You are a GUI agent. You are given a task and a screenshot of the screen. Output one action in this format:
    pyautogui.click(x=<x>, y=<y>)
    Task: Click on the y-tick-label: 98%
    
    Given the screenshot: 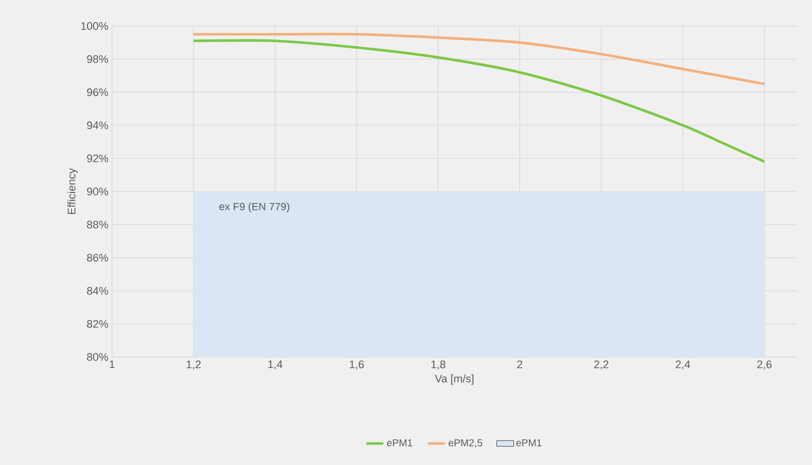 What is the action you would take?
    pyautogui.click(x=97, y=59)
    